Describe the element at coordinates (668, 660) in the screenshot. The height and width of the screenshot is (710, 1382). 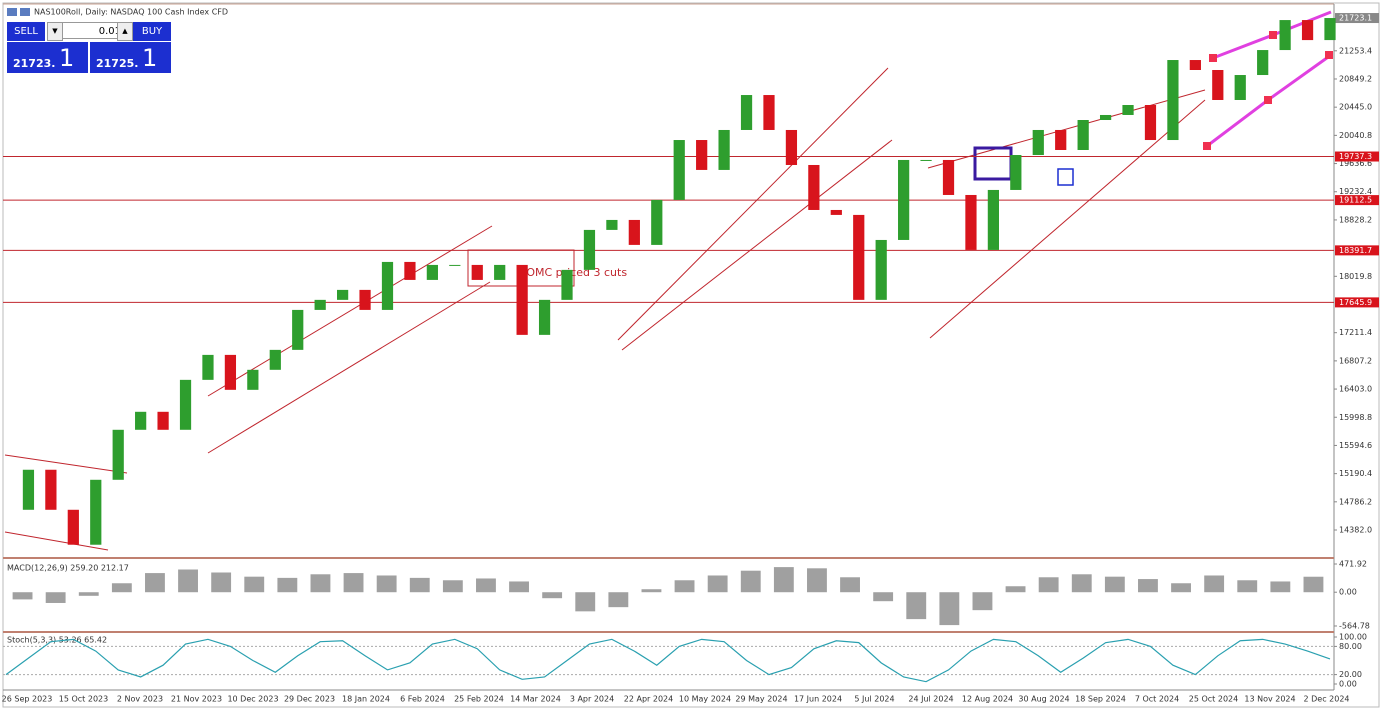
I see `stoch-line` at that location.